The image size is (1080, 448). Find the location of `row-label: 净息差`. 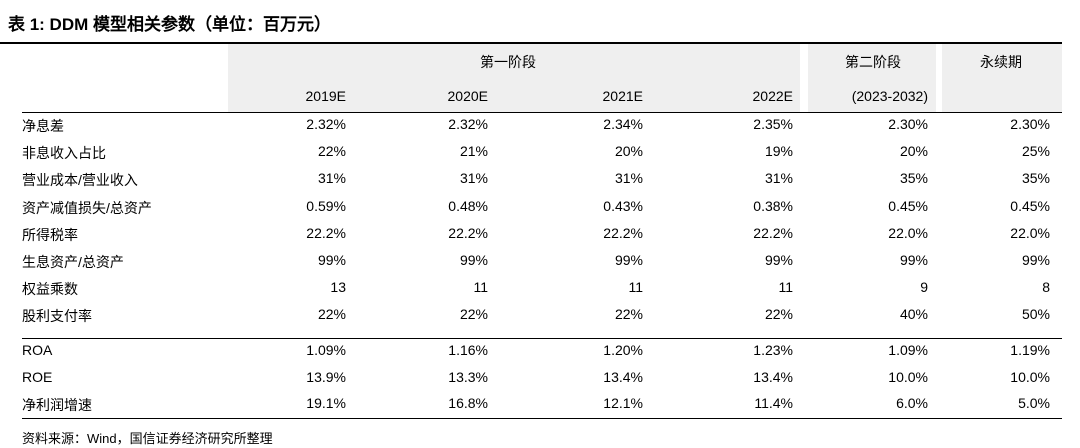

row-label: 净息差 is located at coordinates (43, 126).